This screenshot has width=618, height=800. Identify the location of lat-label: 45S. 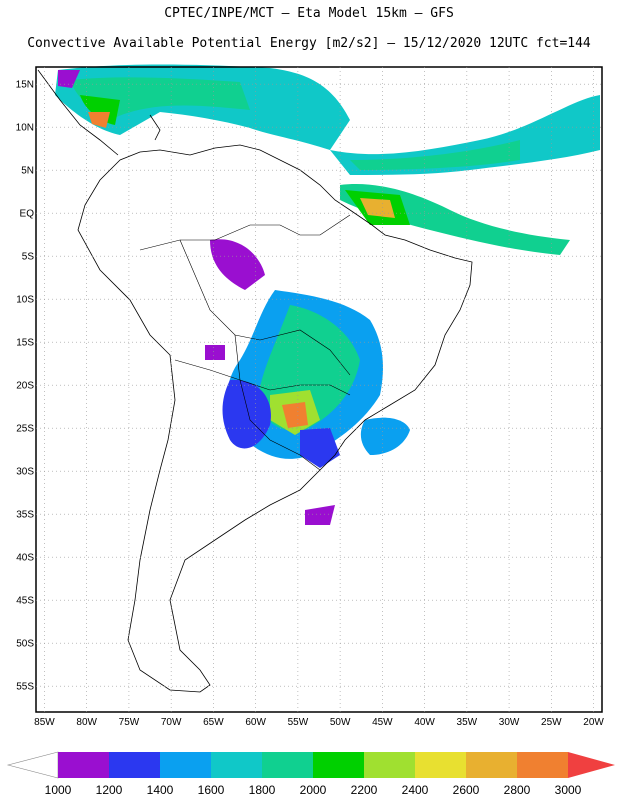
(25, 601).